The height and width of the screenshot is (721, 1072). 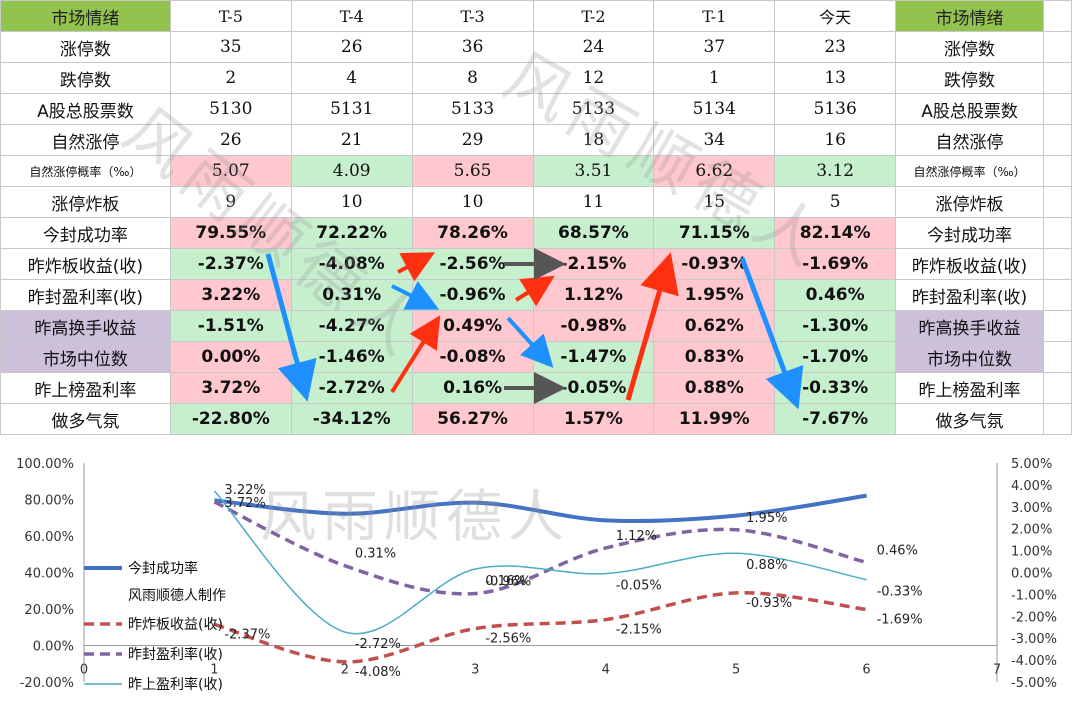 I want to click on row-label-right: 涨停炸板, so click(x=969, y=202).